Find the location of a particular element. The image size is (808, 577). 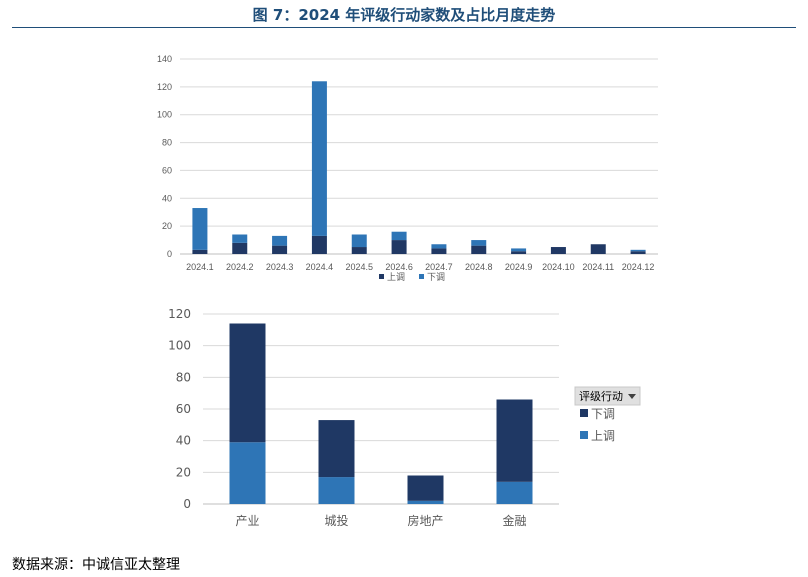

chart2-y-tick: 40 is located at coordinates (183, 441).